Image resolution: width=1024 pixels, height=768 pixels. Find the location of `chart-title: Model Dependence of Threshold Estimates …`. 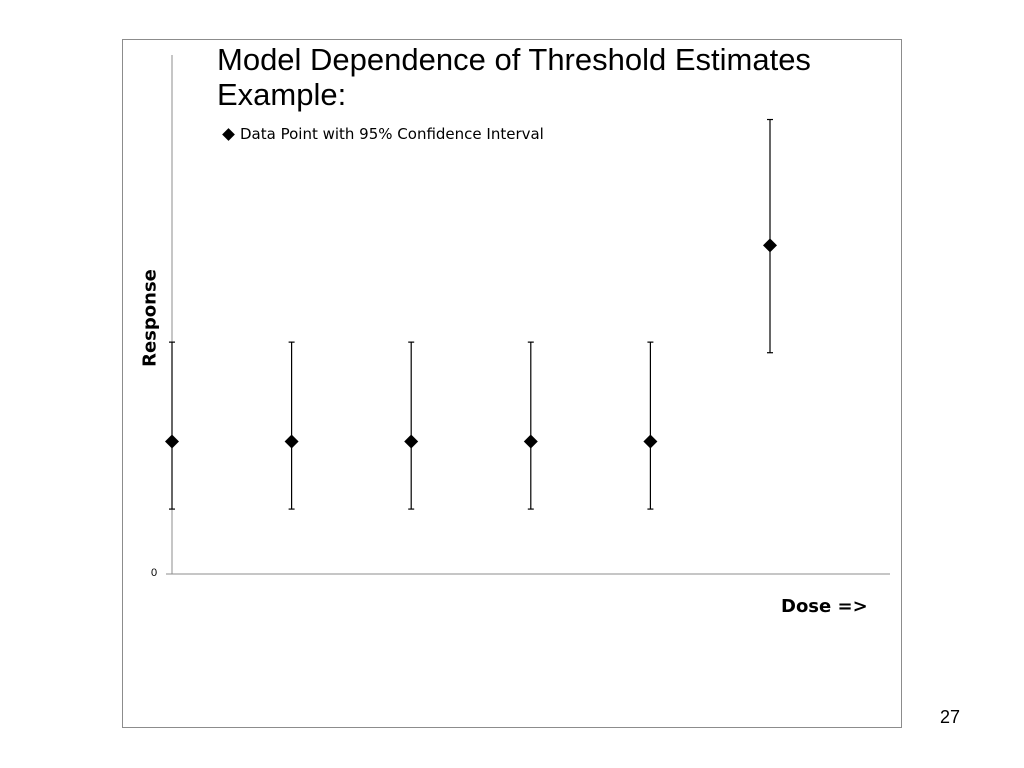

chart-title: Model Dependence of Threshold Estimates … is located at coordinates (557, 77).